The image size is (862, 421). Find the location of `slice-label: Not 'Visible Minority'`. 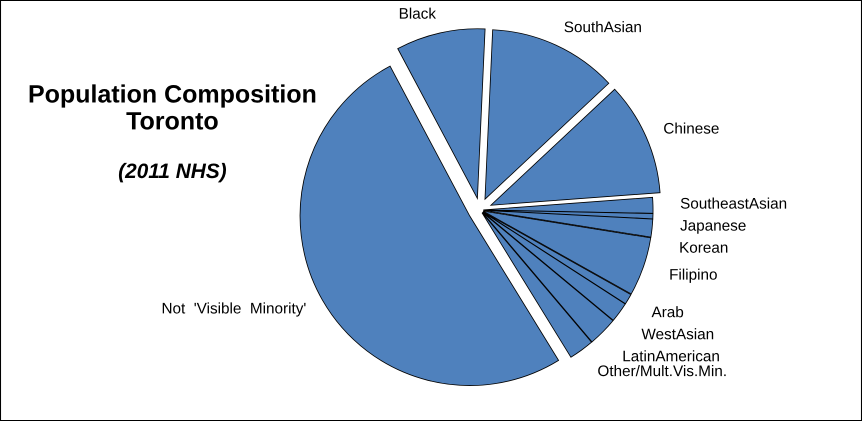

slice-label: Not 'Visible Minority' is located at coordinates (234, 309).